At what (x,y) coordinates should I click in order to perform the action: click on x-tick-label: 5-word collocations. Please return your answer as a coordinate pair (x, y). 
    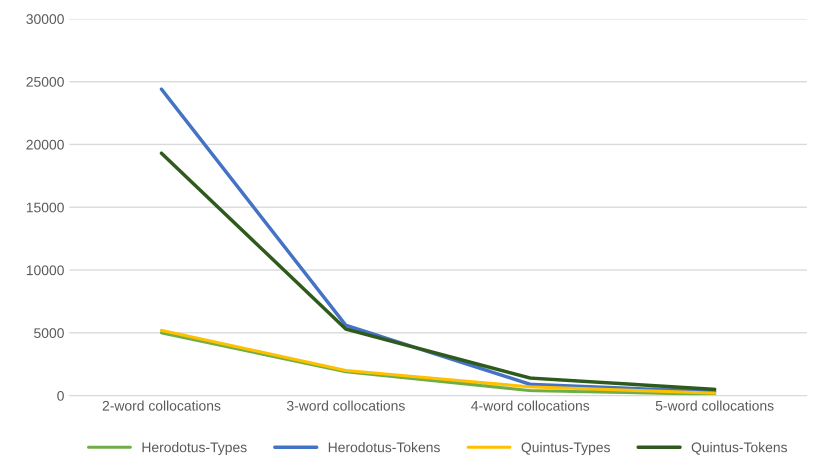
    Looking at the image, I should click on (715, 405).